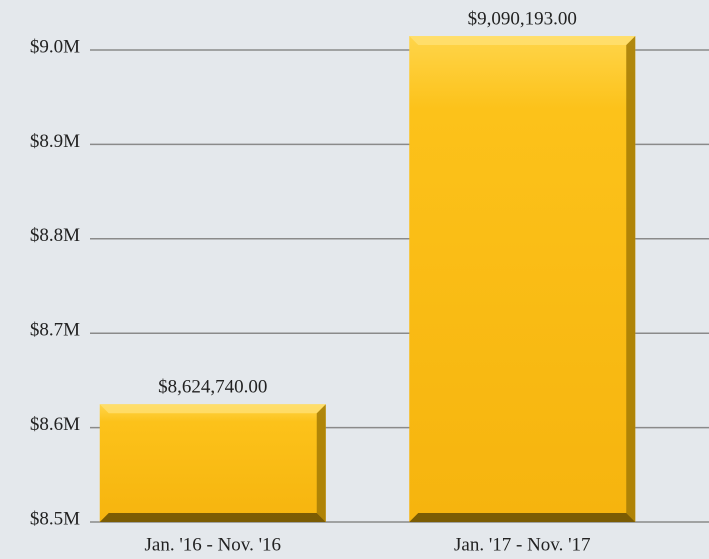 This screenshot has width=709, height=559. Describe the element at coordinates (55, 518) in the screenshot. I see `y-tick-label: $8.5M` at that location.